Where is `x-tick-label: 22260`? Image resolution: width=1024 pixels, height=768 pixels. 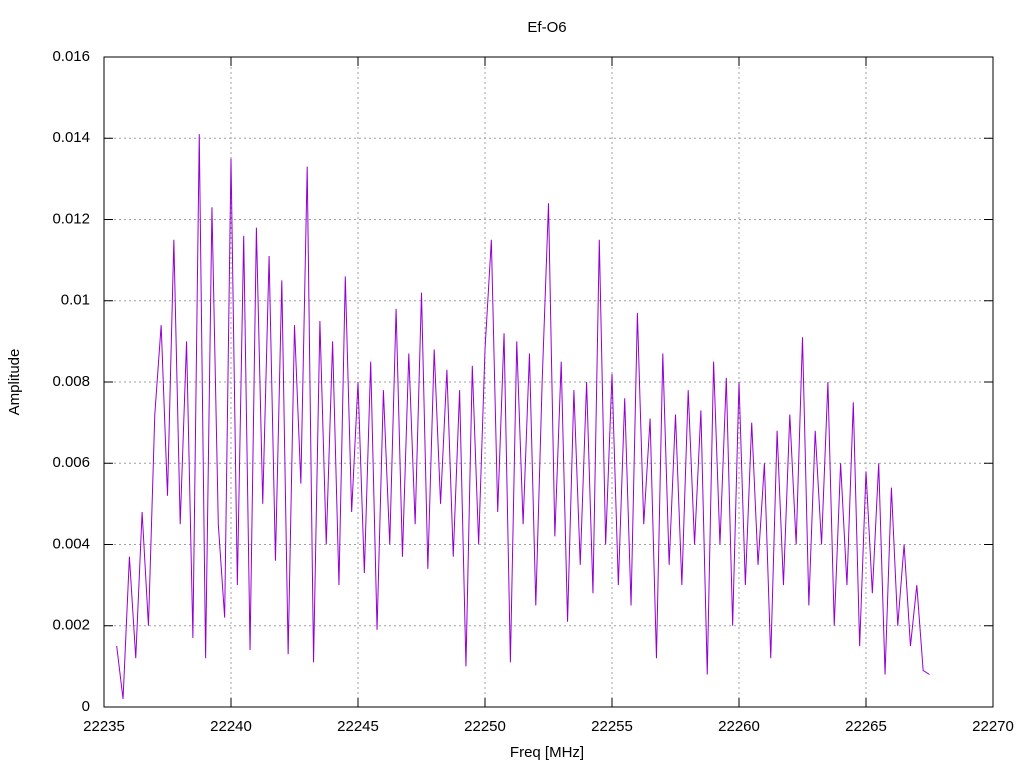 x-tick-label: 22260 is located at coordinates (739, 726).